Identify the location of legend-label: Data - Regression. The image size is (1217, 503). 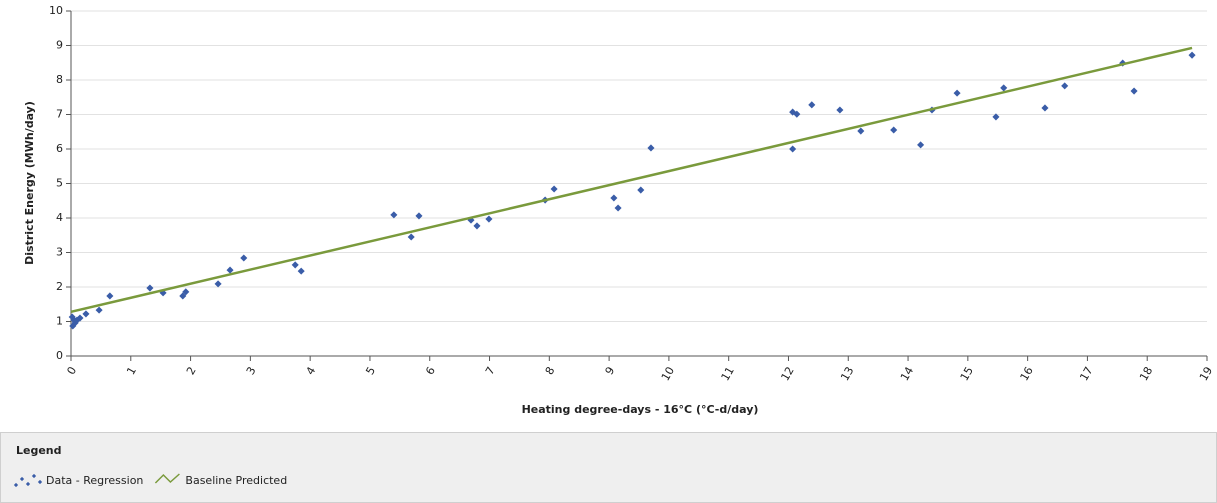
(94, 480).